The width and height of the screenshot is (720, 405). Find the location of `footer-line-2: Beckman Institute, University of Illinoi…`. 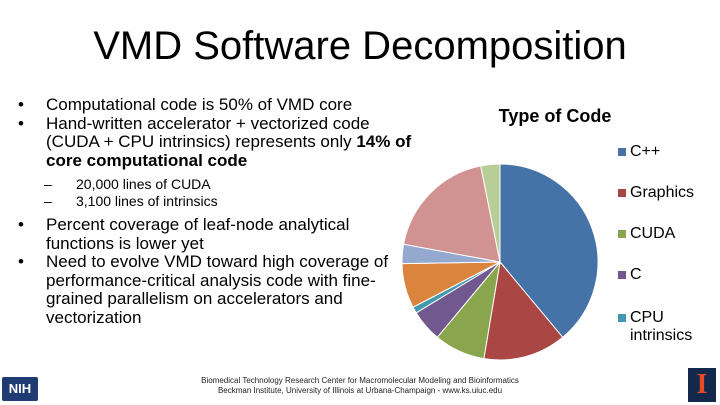

footer-line-2: Beckman Institute, University of Illinoi… is located at coordinates (360, 390).